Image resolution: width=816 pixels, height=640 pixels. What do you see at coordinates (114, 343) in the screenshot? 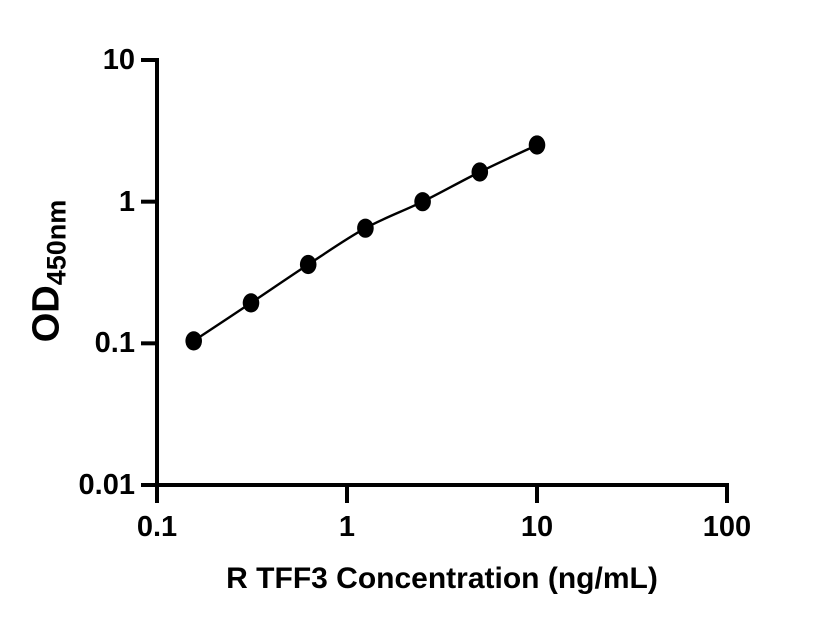
I see `y-tick-label: 0.1` at bounding box center [114, 343].